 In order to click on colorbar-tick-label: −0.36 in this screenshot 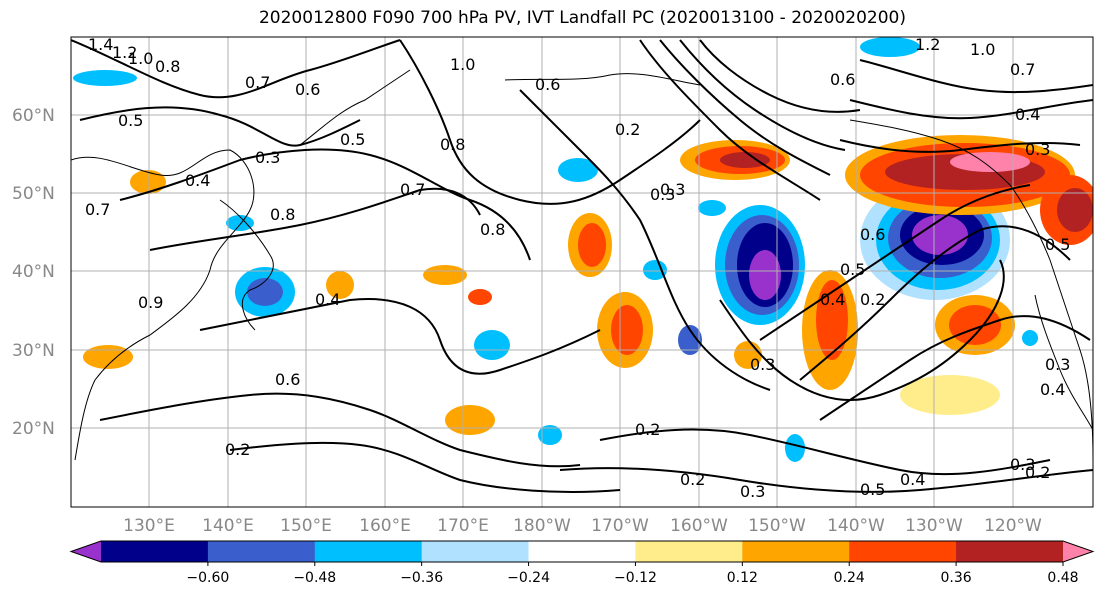, I will do `click(421, 578)`.